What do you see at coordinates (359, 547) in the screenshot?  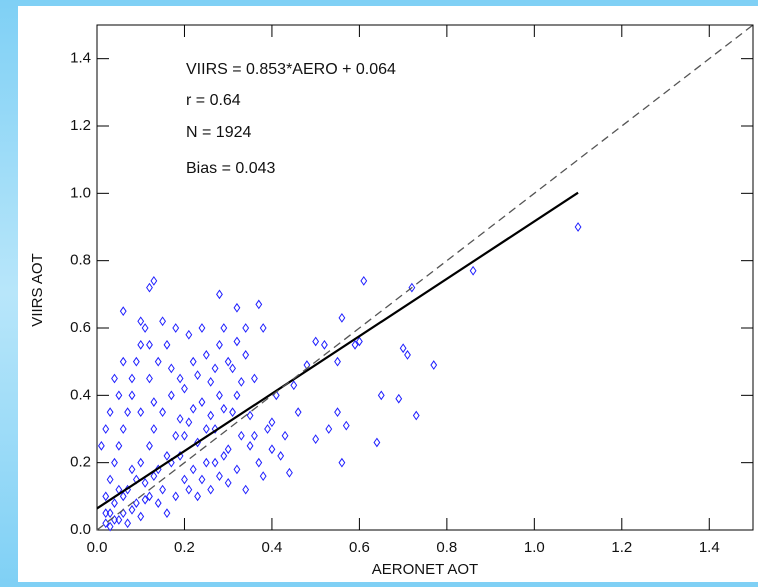 I see `x-tick-label: 0.6` at bounding box center [359, 547].